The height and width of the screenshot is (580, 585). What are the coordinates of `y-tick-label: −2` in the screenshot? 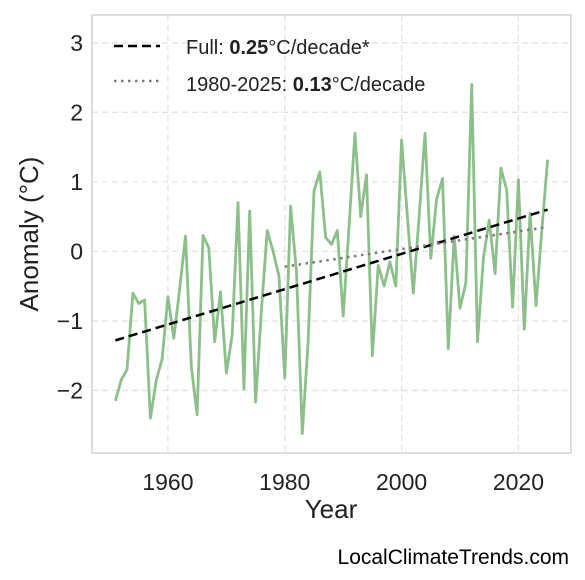 It's located at (70, 390).